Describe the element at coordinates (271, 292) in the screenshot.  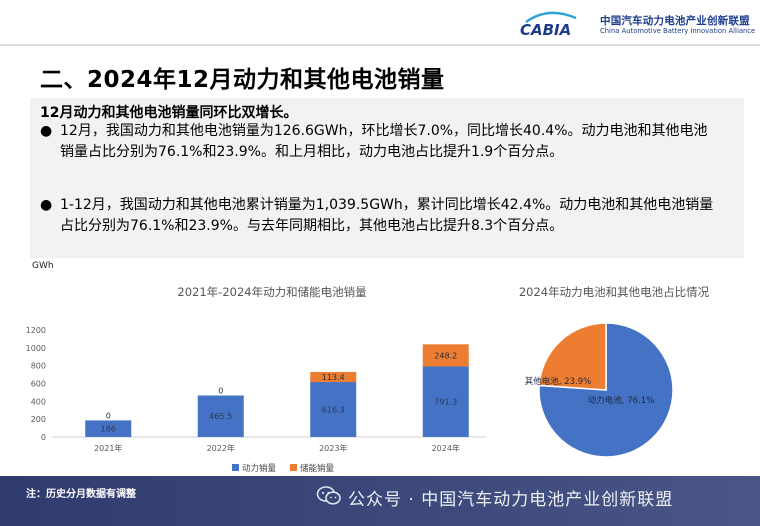
I see `chart-title: 2021年-2024年动力和储能电池销量` at that location.